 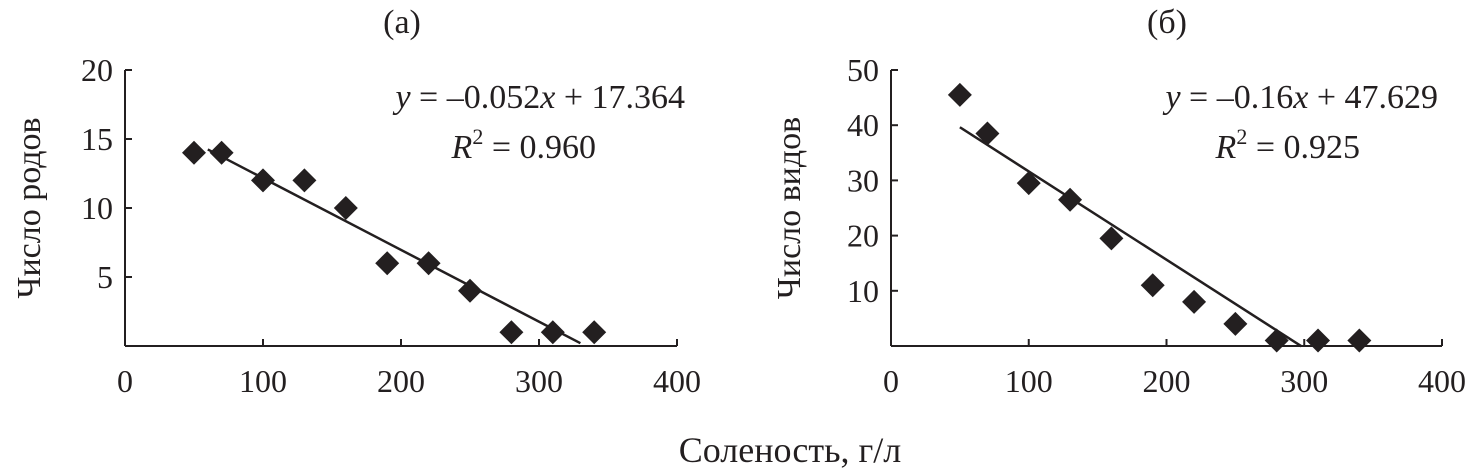 What do you see at coordinates (263, 381) in the screenshot?
I see `panel-a-x-tick-label: 100` at bounding box center [263, 381].